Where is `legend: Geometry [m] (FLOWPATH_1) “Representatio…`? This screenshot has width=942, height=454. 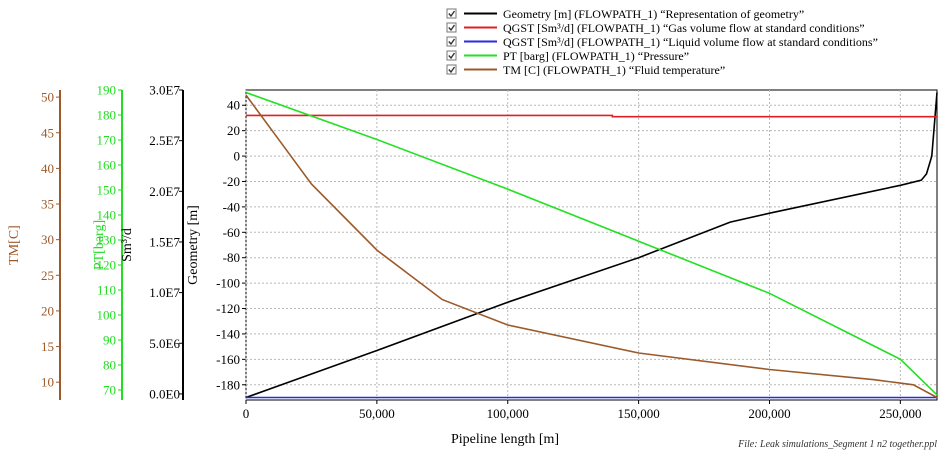
legend: Geometry [m] (FLOWPATH_1) “Representatio… is located at coordinates (662, 42).